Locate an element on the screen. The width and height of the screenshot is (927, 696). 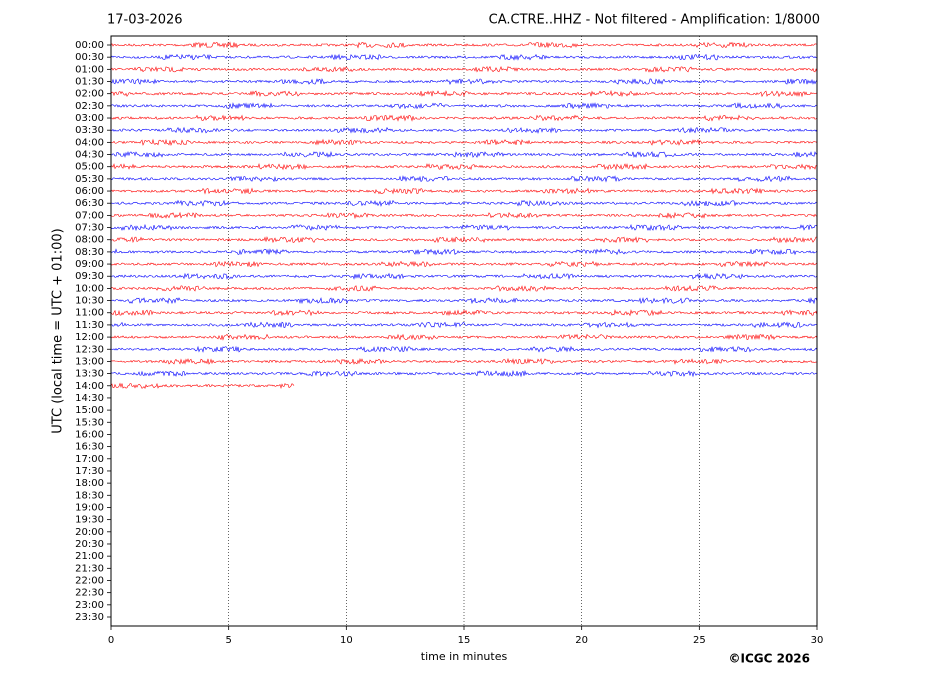
x-tick-label: 0 is located at coordinates (111, 640).